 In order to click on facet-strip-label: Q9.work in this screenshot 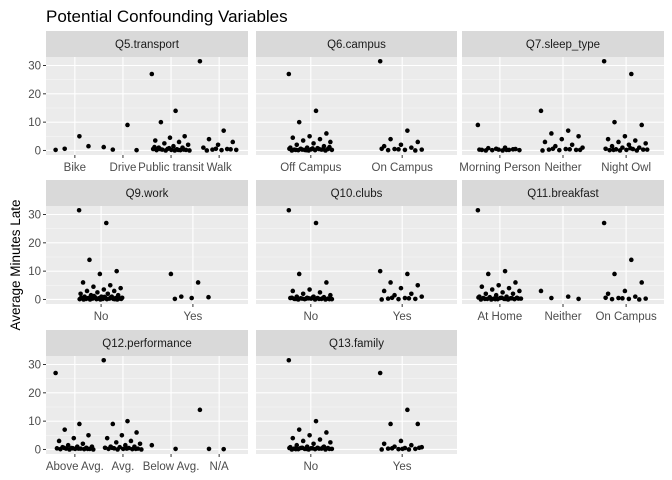, I will do `click(147, 194)`.